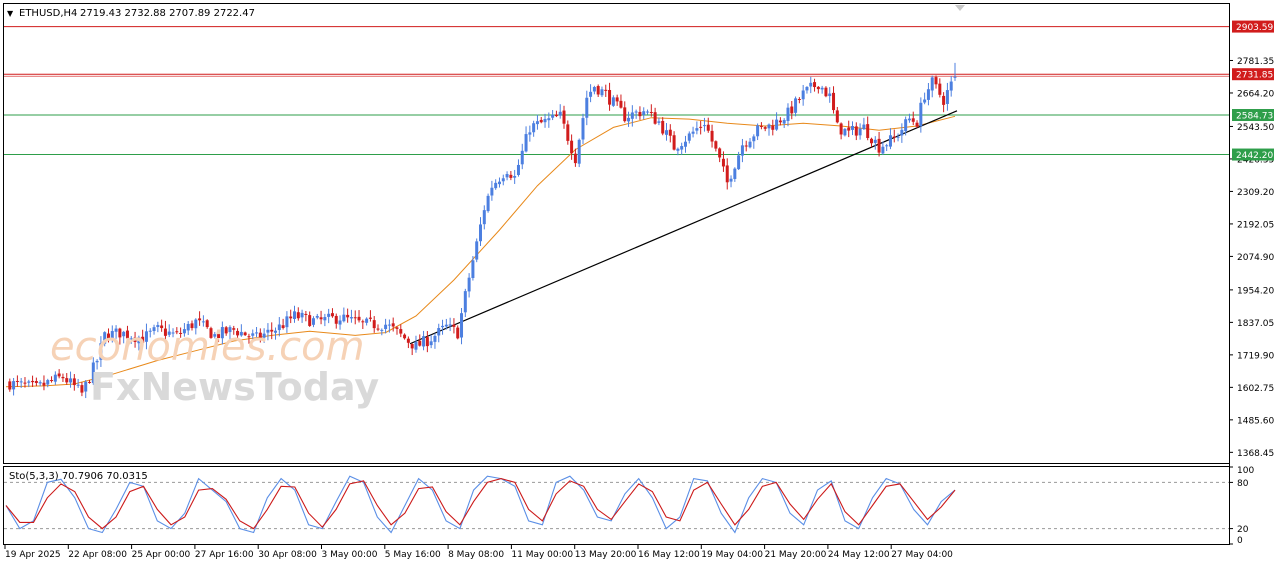 The width and height of the screenshot is (1280, 571). What do you see at coordinates (10, 13) in the screenshot?
I see `menu-arrow-icon: ▼` at bounding box center [10, 13].